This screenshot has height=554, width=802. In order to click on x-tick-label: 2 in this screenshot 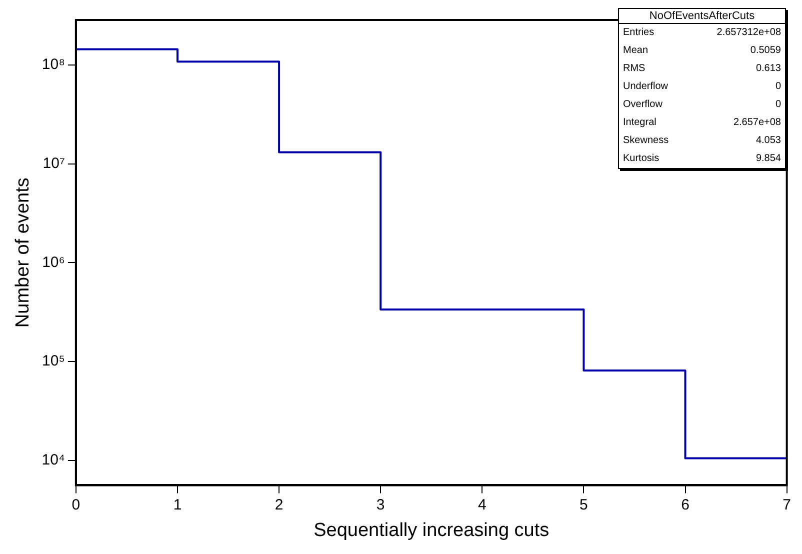, I will do `click(279, 505)`.